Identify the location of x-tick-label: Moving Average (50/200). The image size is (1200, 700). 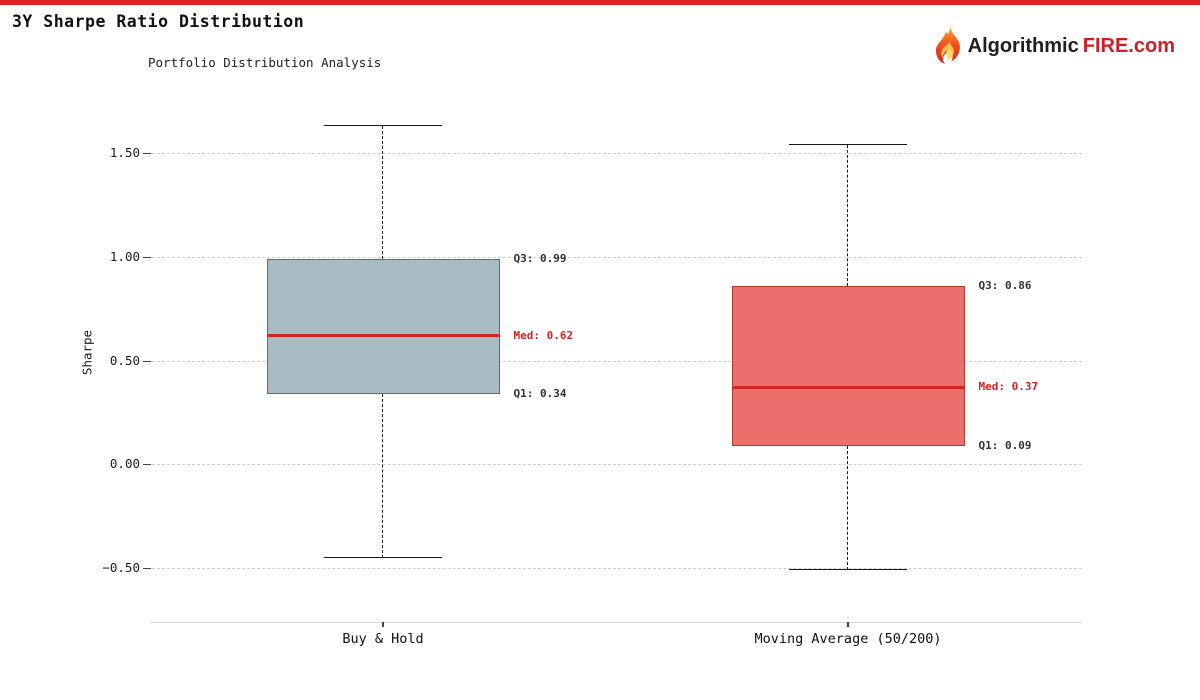
(848, 639).